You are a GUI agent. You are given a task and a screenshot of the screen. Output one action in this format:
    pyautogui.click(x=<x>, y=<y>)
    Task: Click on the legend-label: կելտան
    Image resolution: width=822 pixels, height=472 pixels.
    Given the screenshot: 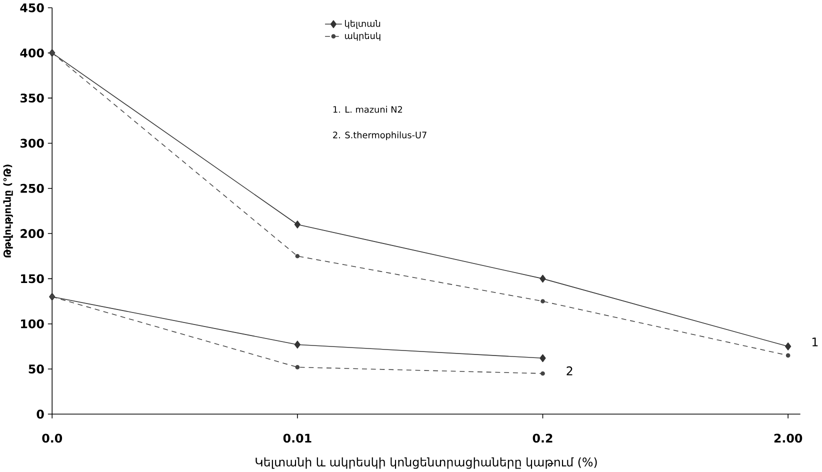 What is the action you would take?
    pyautogui.click(x=362, y=24)
    